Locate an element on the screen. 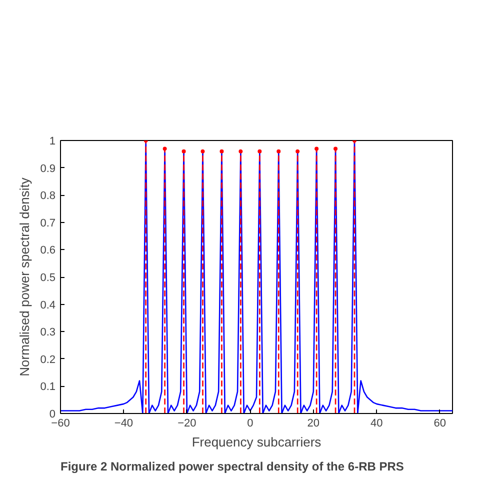 This screenshot has width=502, height=478. y-tick-label: 1 is located at coordinates (52, 142).